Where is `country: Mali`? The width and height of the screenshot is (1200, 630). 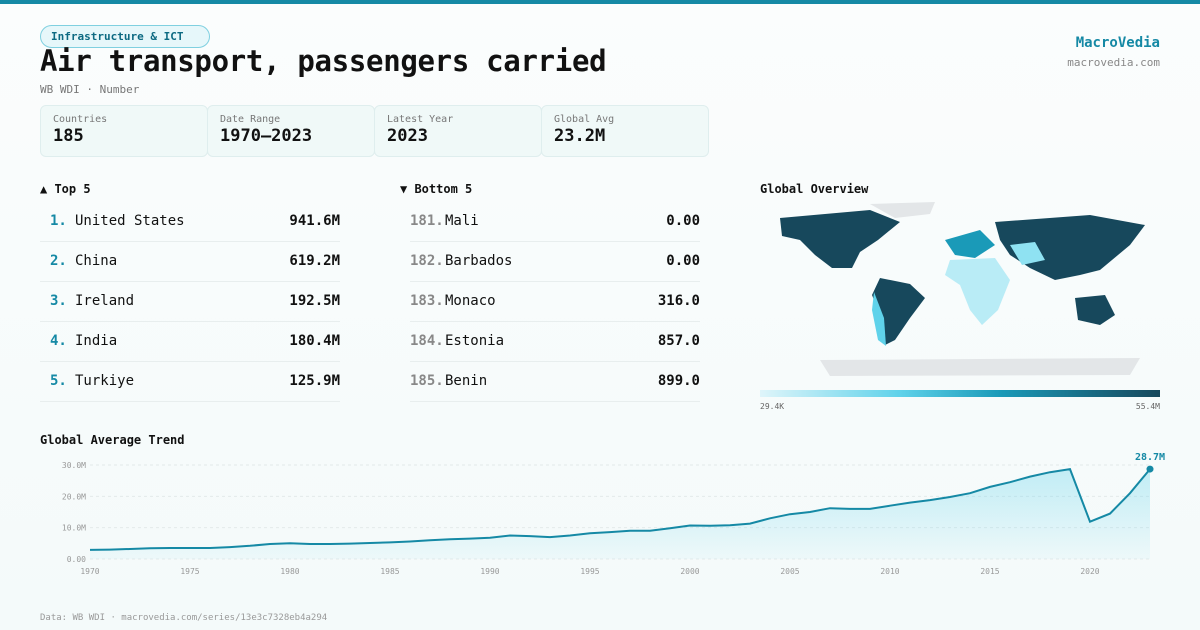
country: Mali is located at coordinates (462, 221).